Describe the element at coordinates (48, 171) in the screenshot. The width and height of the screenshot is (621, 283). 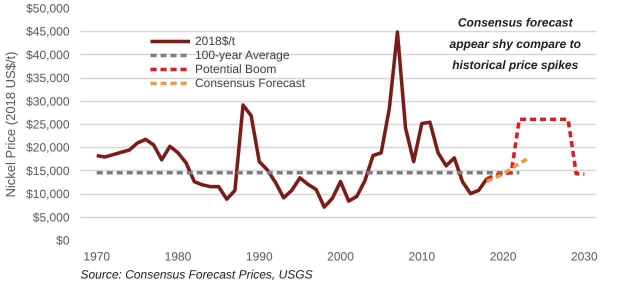
I see `y-tick-label: $15,000` at that location.